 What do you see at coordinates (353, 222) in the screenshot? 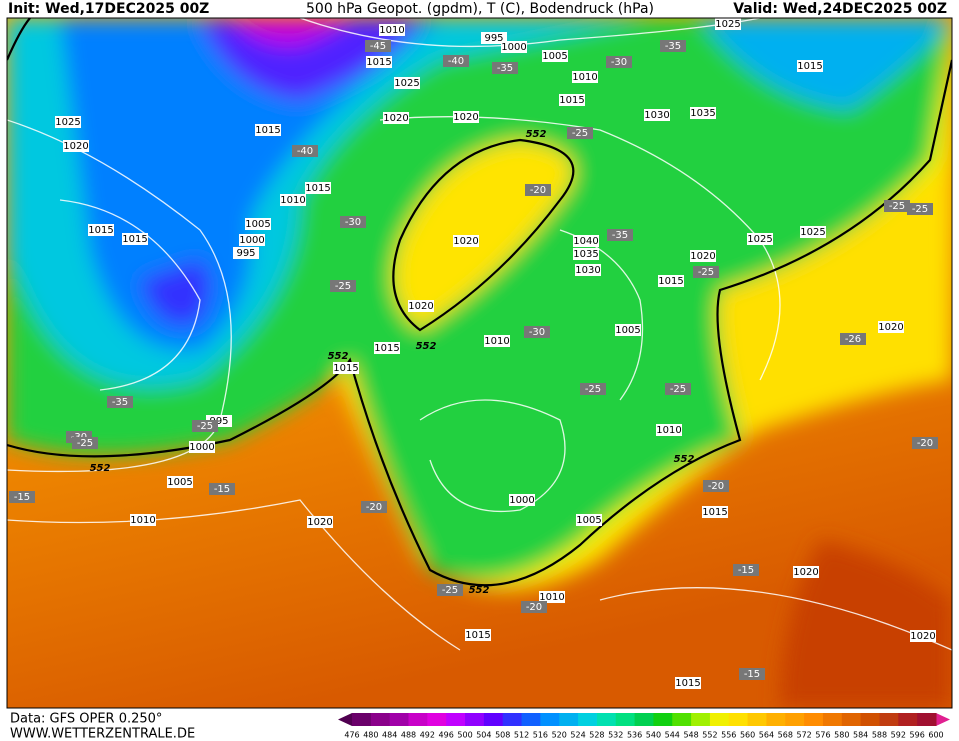
I see `temperature-label: -30` at bounding box center [353, 222].